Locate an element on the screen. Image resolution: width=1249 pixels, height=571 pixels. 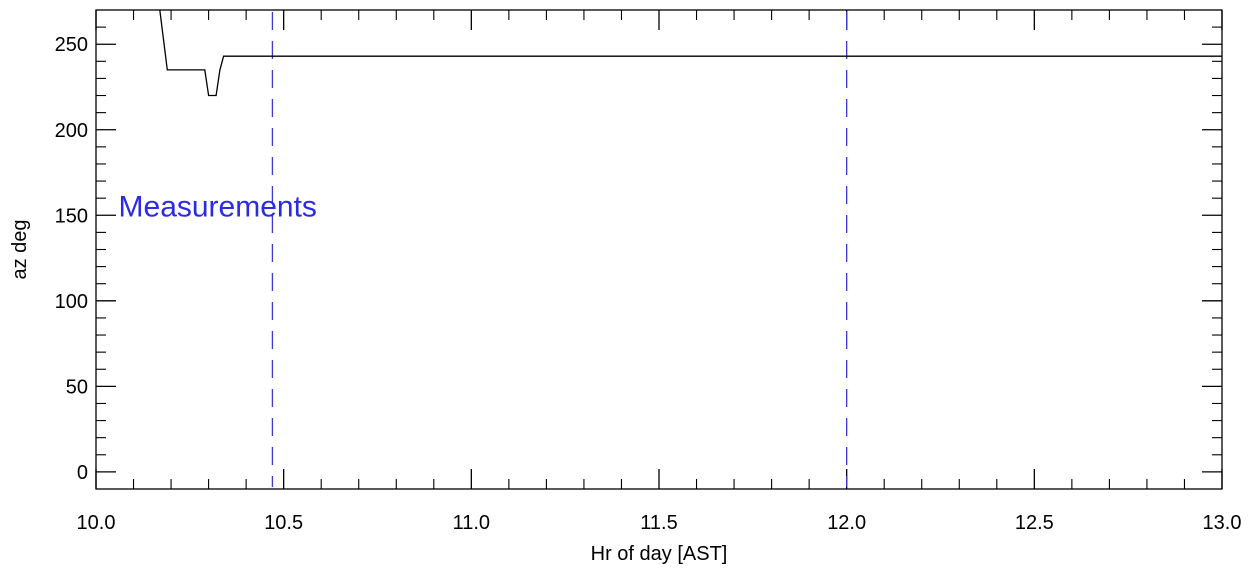
y-tick-label: 200 is located at coordinates (71, 131).